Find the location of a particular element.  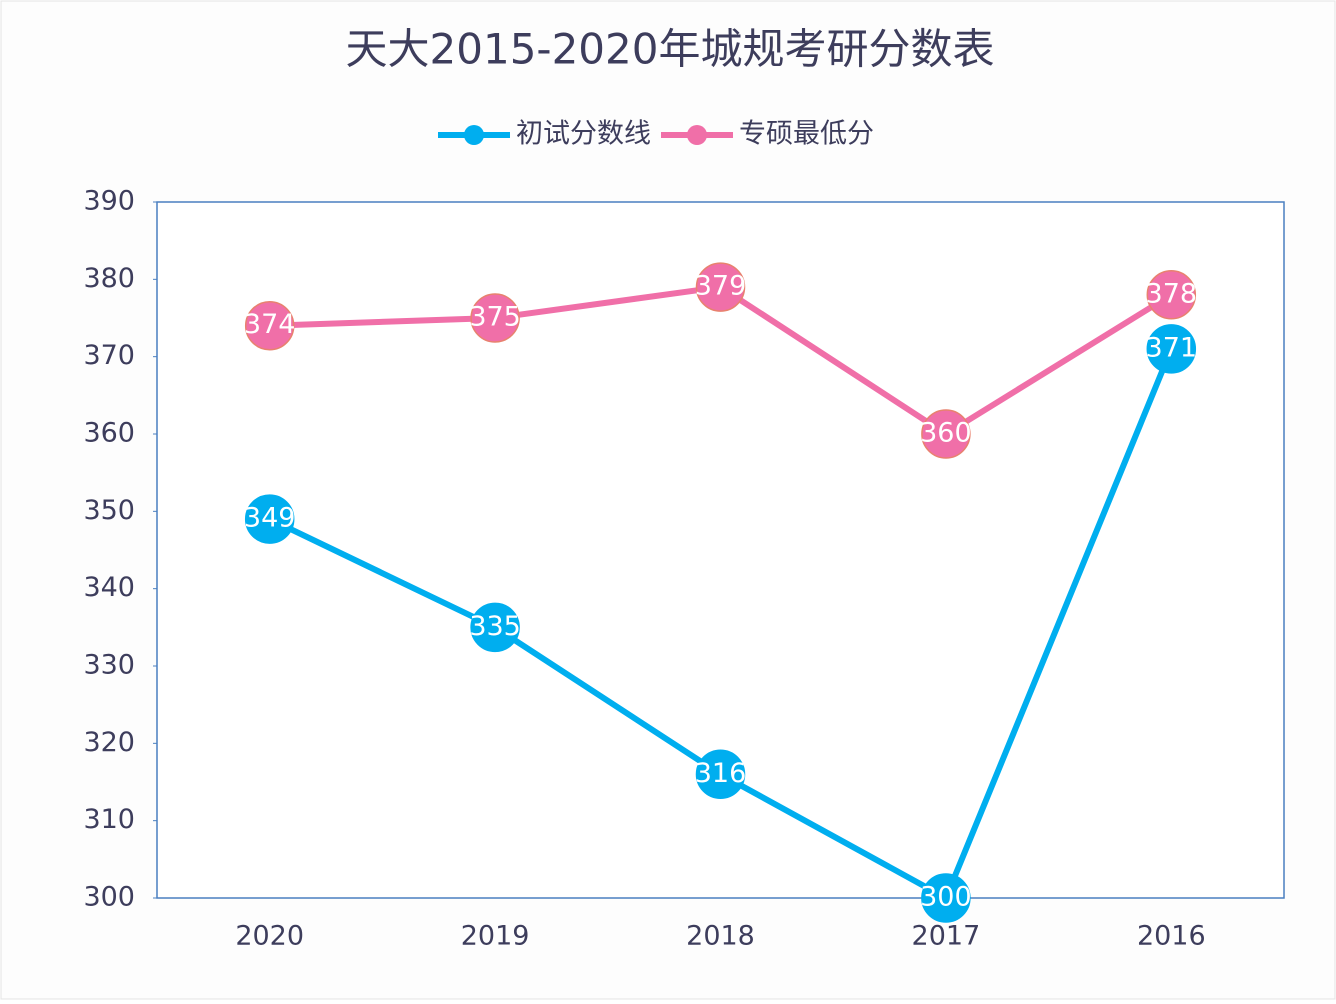

legend-label: 初试分数线 is located at coordinates (583, 134).